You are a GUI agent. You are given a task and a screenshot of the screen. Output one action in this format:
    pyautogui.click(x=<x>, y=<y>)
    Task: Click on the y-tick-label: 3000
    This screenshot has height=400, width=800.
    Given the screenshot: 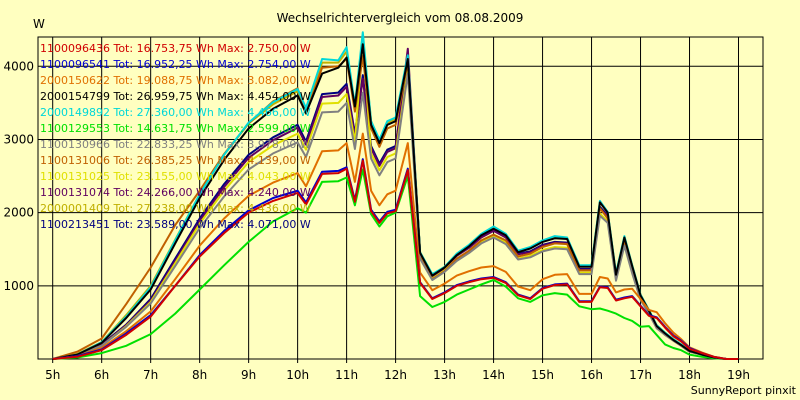 What is the action you would take?
    pyautogui.click(x=18, y=139)
    